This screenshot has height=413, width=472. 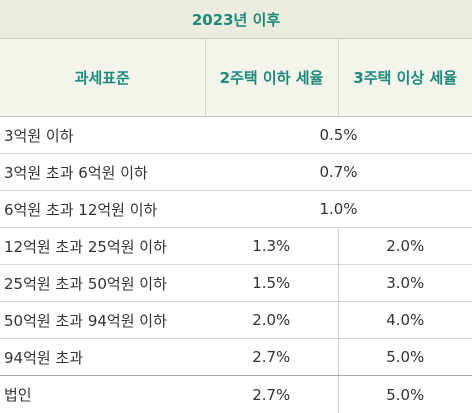 I want to click on merged-rate: 1.0%, so click(x=338, y=209).